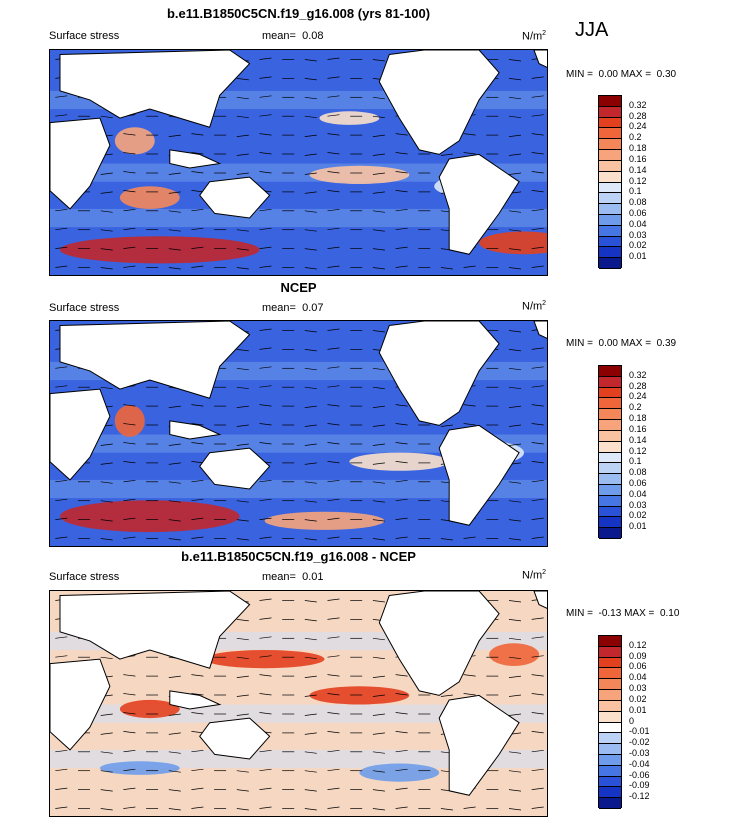 This screenshot has height=822, width=733. Describe the element at coordinates (639, 796) in the screenshot. I see `colorbar-tick-label: -0.12` at that location.